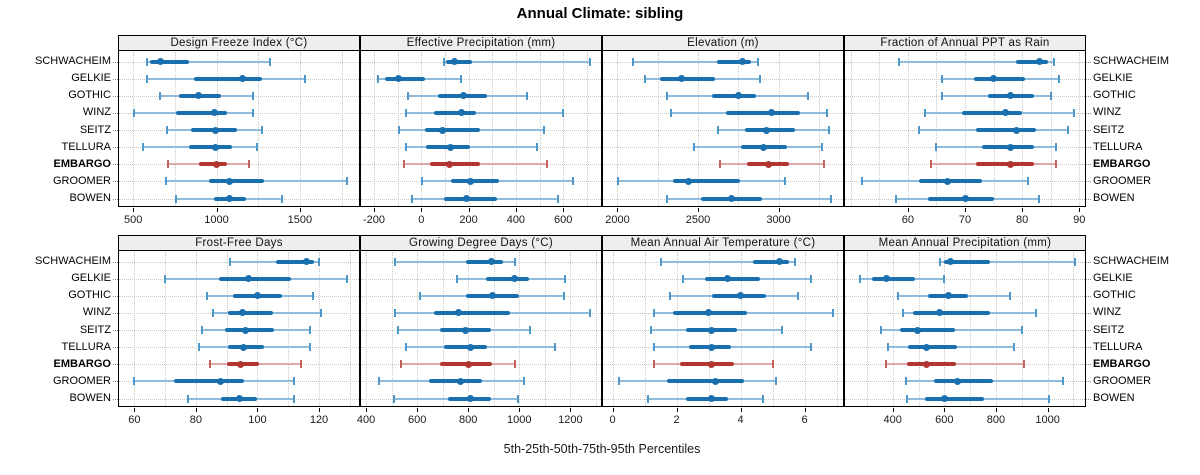 The height and width of the screenshot is (475, 1200). What do you see at coordinates (239, 243) in the screenshot?
I see `panel-strip-frost-free-days: Frost-Free Days` at bounding box center [239, 243].